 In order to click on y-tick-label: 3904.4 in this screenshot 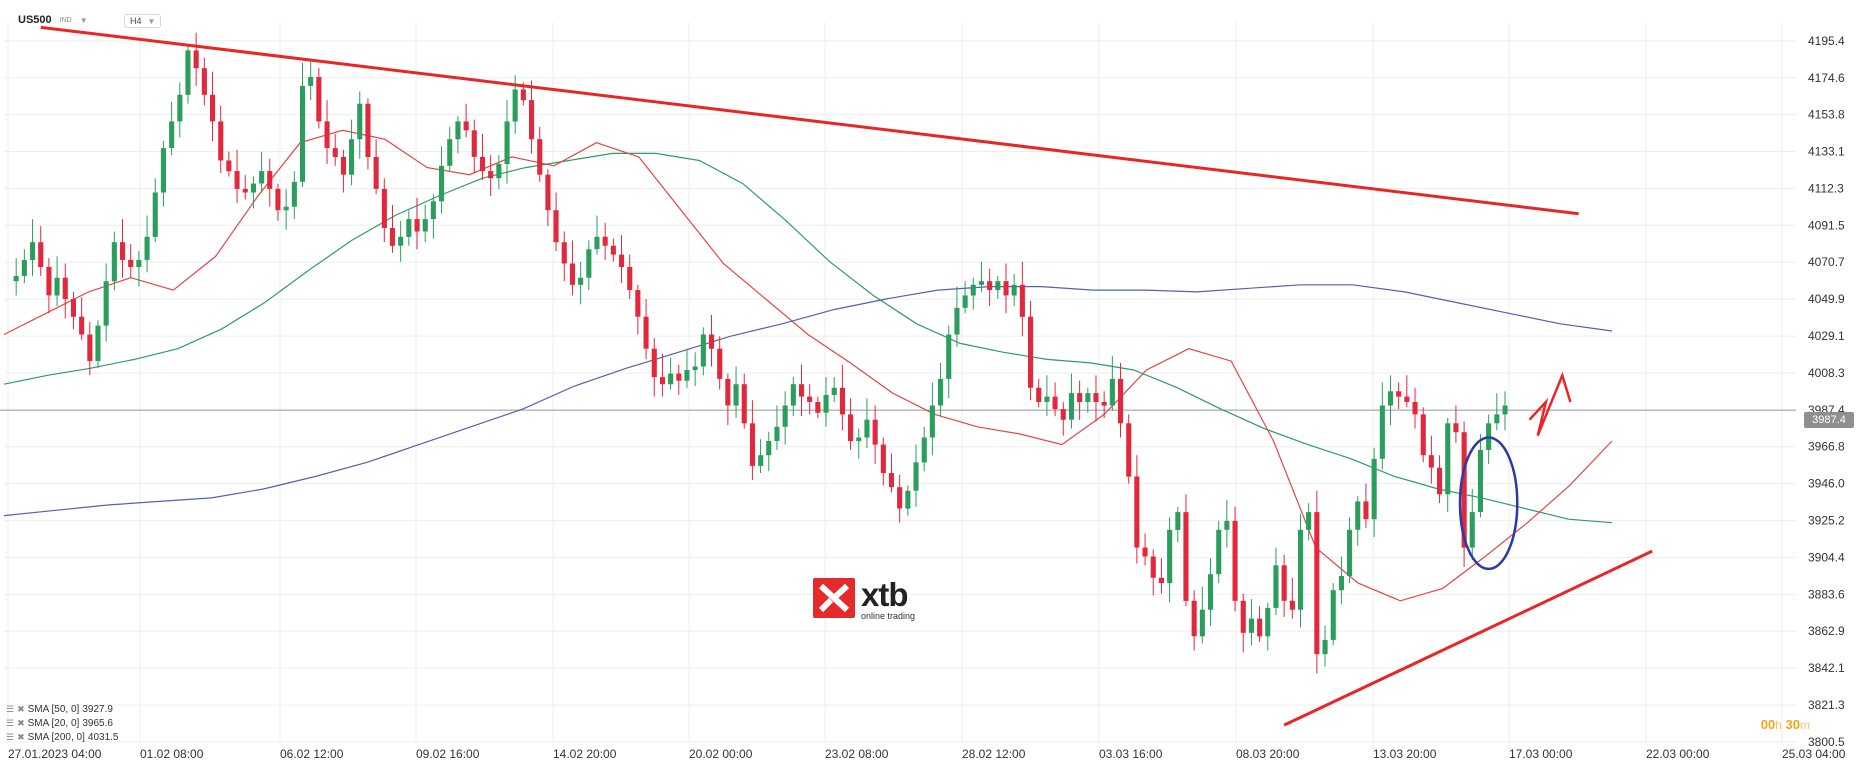, I will do `click(1826, 558)`.